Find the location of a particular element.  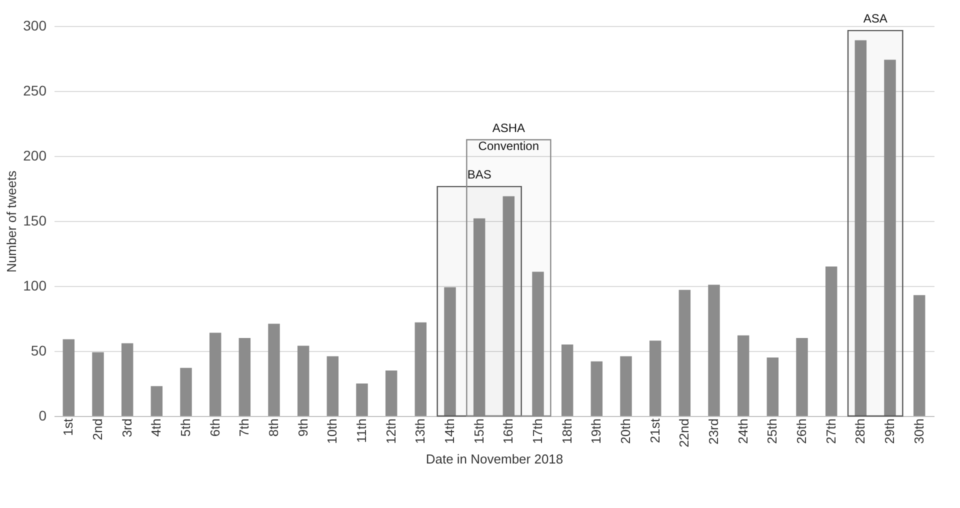

x-tick-label: 2nd is located at coordinates (97, 429).